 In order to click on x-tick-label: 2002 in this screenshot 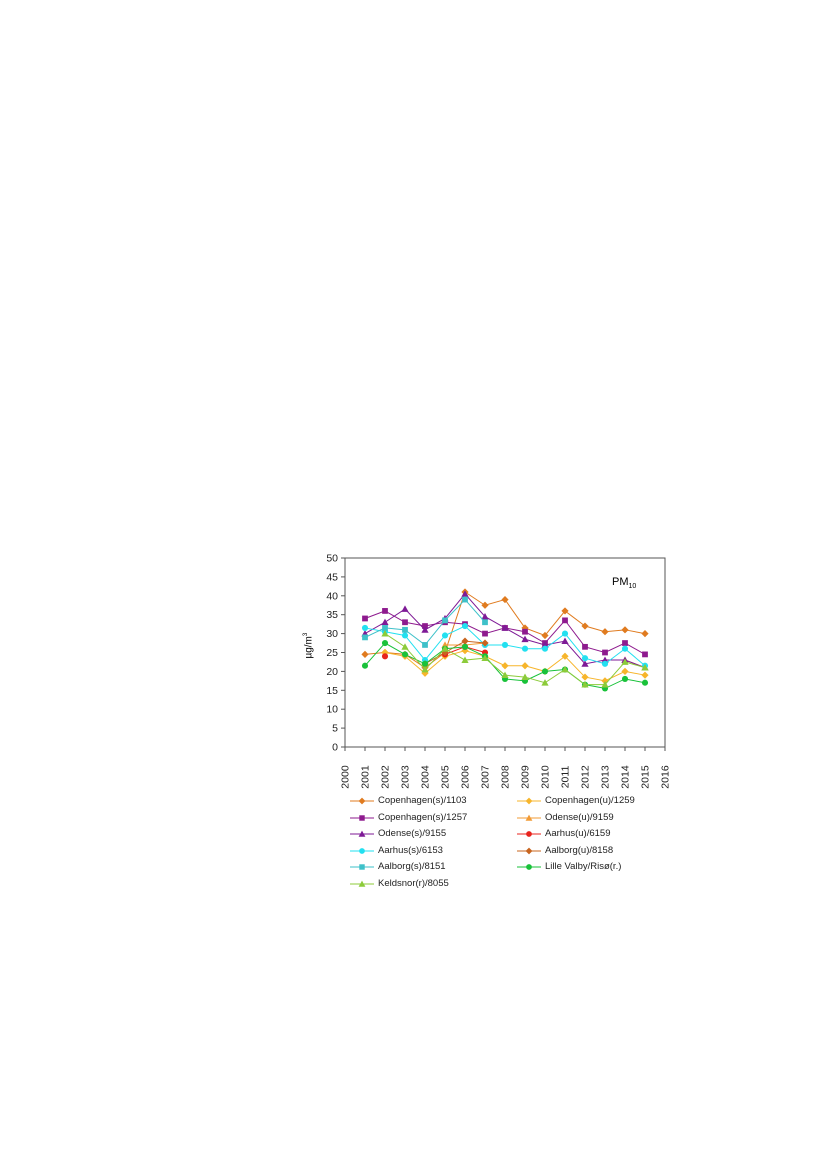, I will do `click(386, 777)`.